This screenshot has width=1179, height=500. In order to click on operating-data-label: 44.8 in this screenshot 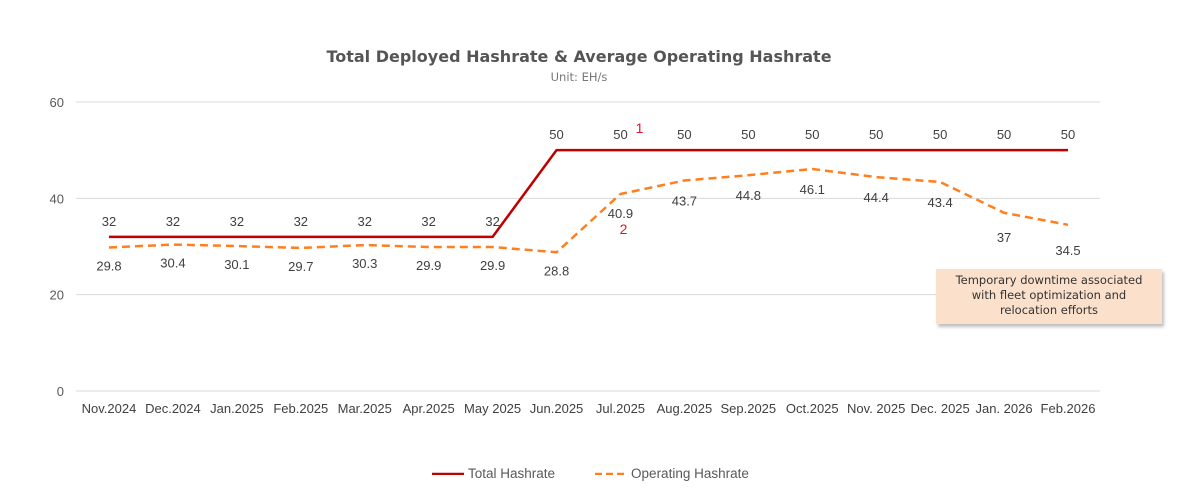, I will do `click(748, 195)`.